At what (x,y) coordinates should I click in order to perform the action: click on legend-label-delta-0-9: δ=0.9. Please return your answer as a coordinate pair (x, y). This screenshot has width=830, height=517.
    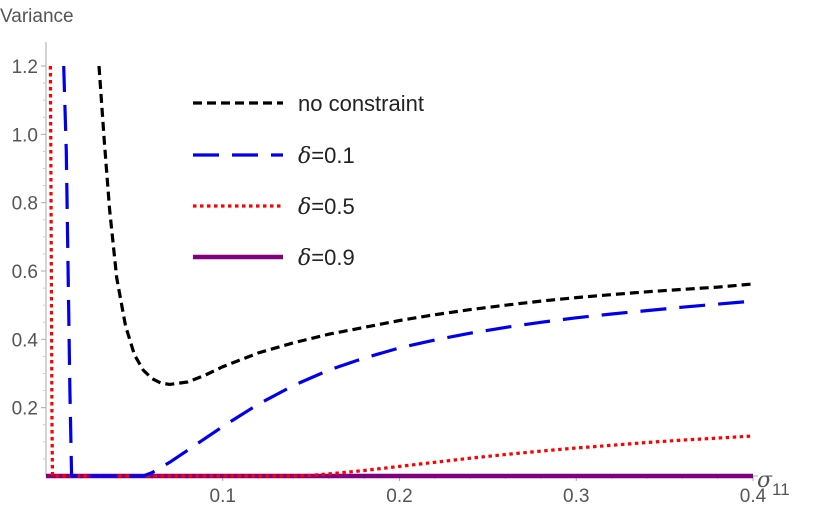
    Looking at the image, I should click on (326, 258).